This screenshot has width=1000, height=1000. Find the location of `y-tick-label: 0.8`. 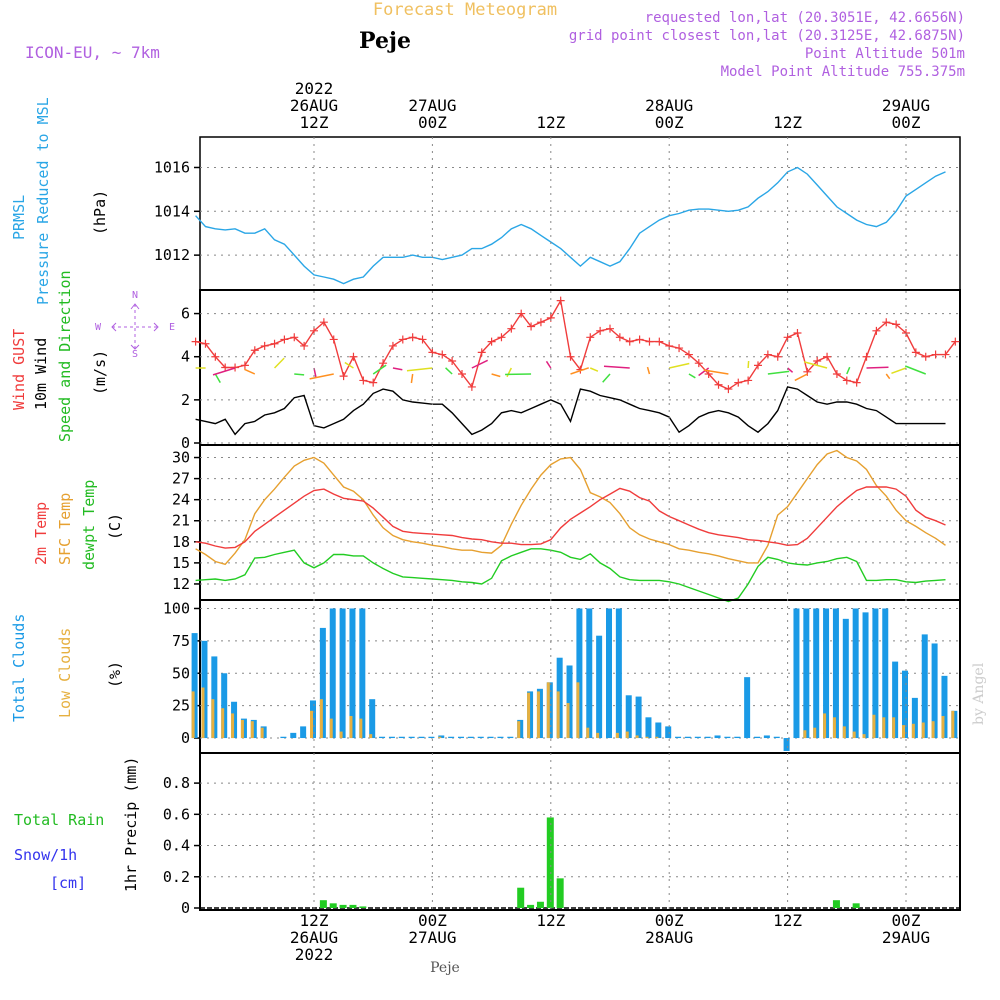

y-tick-label: 0.8 is located at coordinates (176, 783).